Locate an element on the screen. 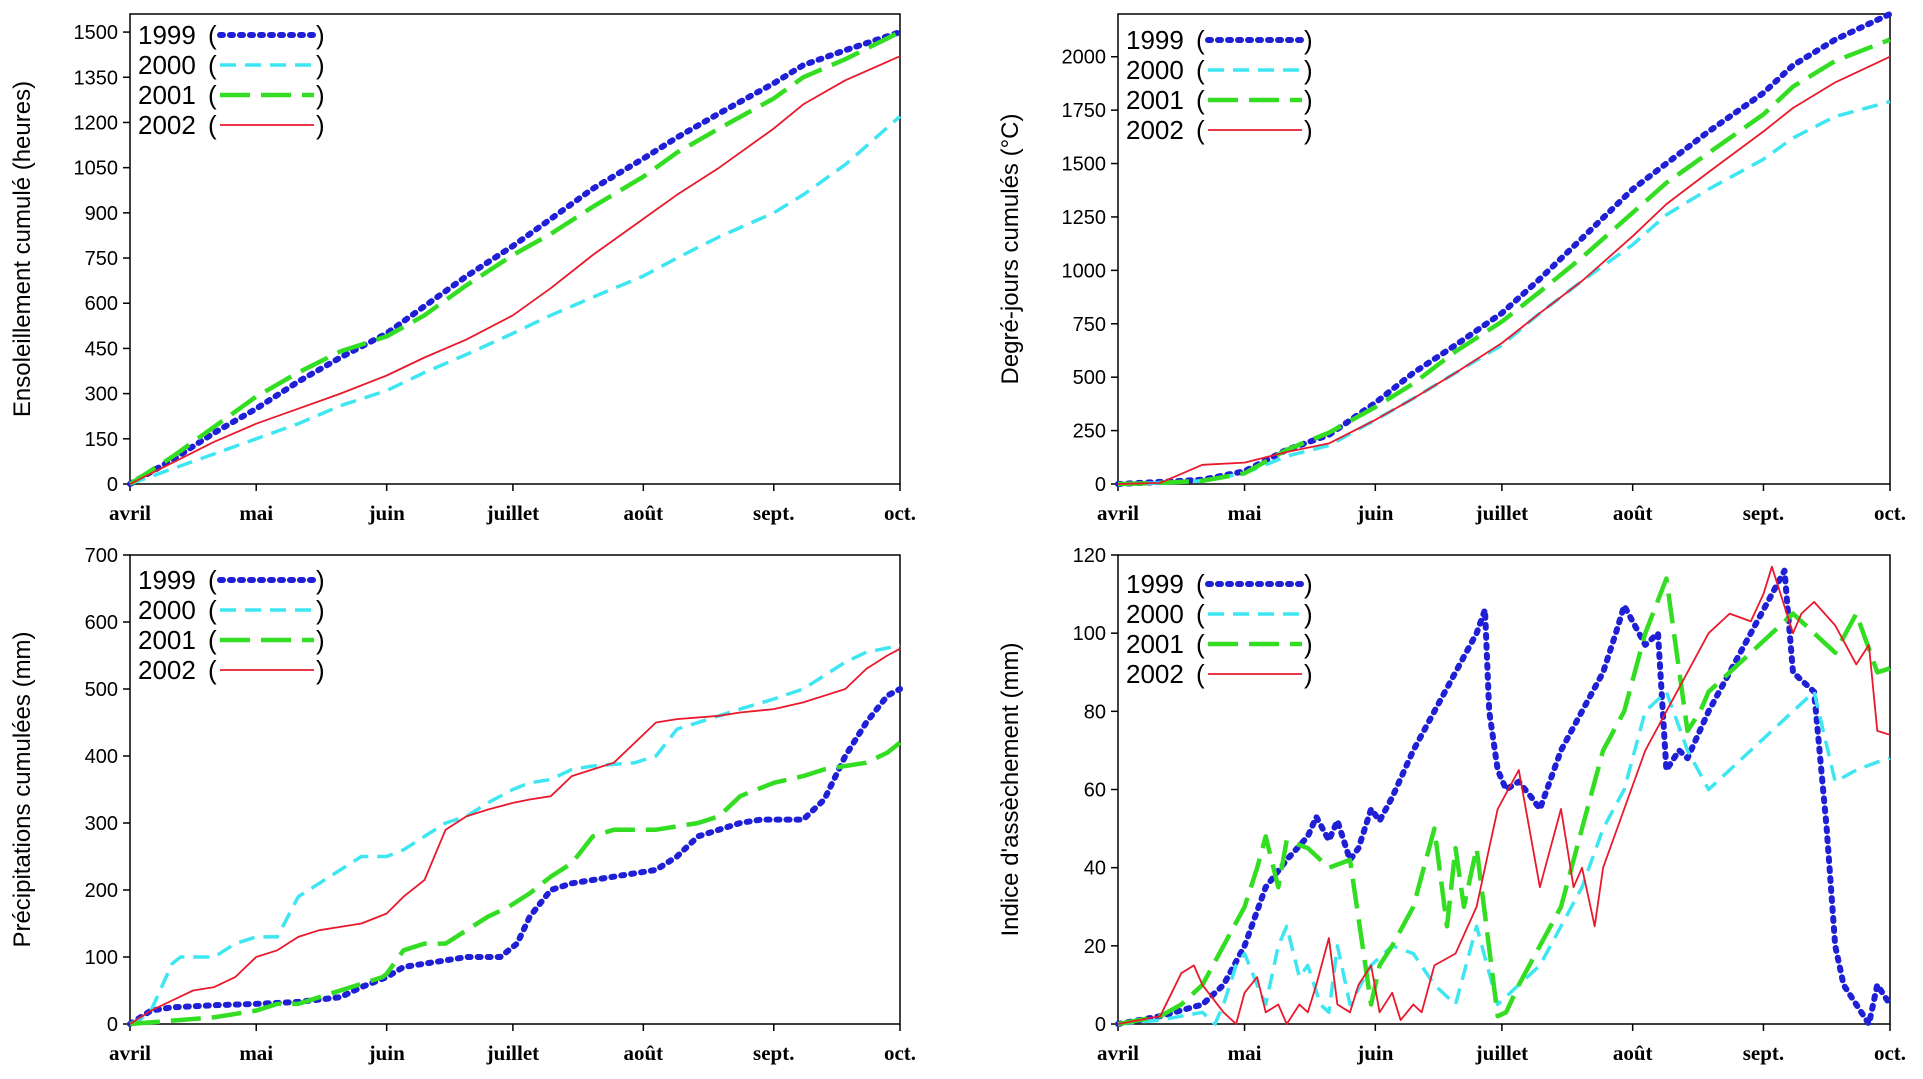 Image resolution: width=1923 pixels, height=1079 pixels. series-line-2000 is located at coordinates (1504, 858).